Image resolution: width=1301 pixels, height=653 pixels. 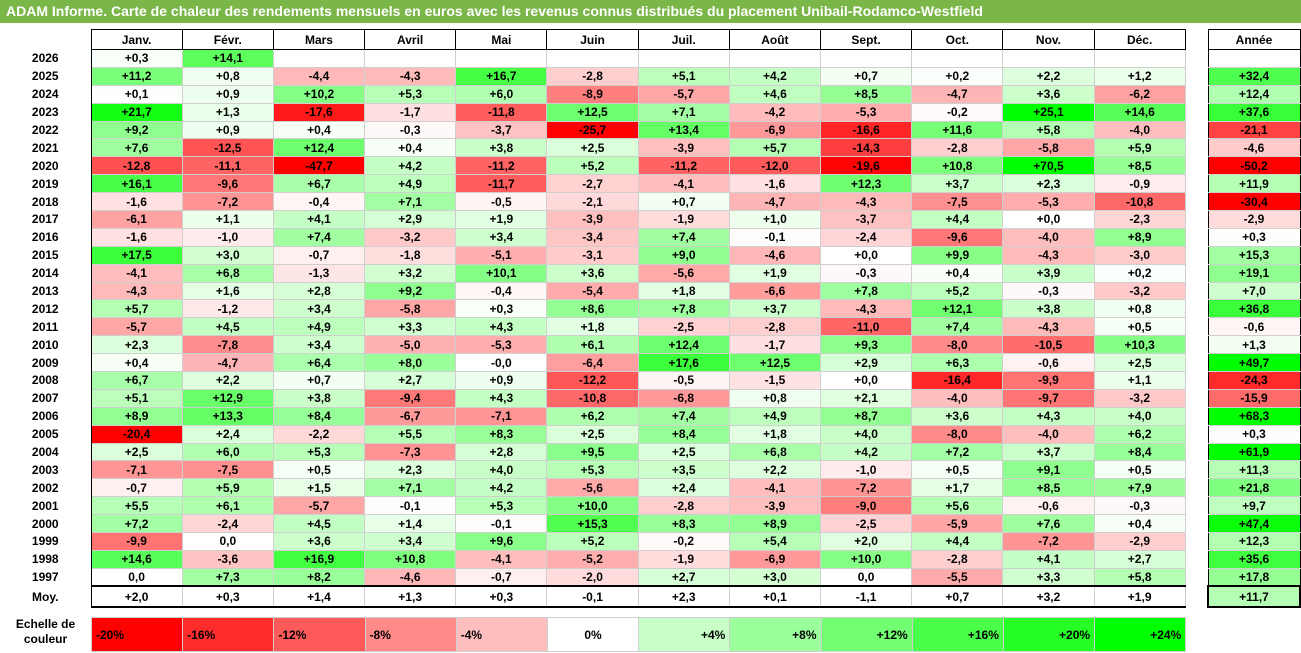 What do you see at coordinates (592, 524) in the screenshot?
I see `heatmap-cell: +15,3` at bounding box center [592, 524].